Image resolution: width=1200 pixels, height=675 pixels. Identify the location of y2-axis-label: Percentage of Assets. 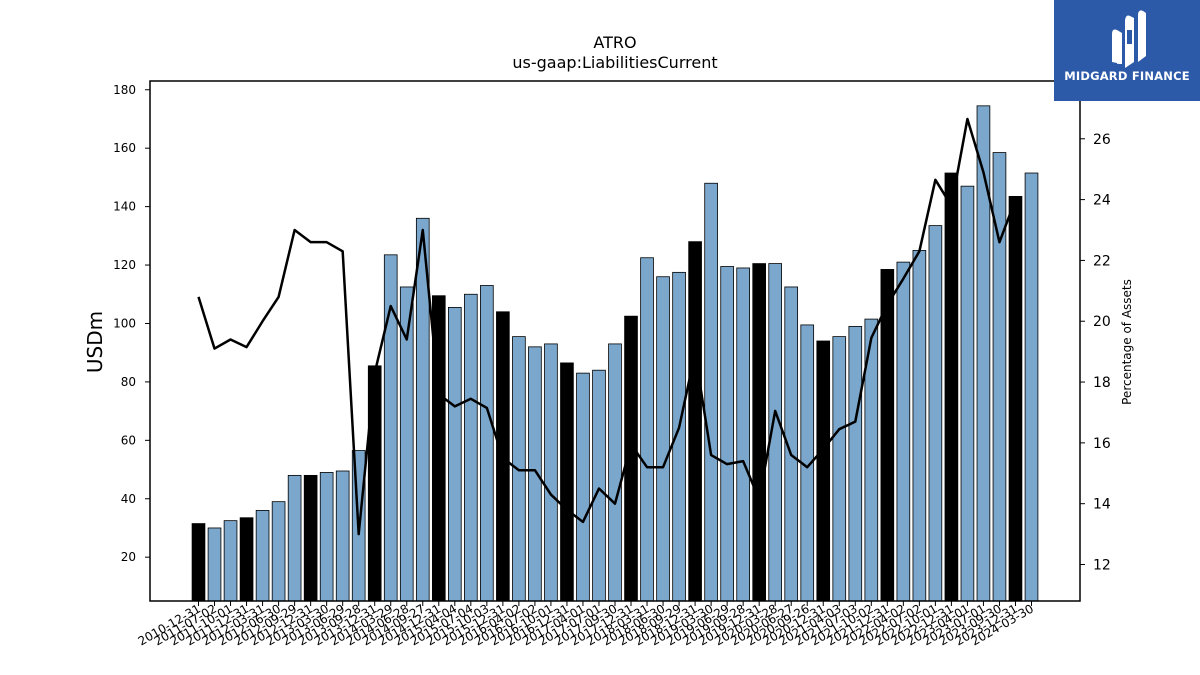
(1127, 342).